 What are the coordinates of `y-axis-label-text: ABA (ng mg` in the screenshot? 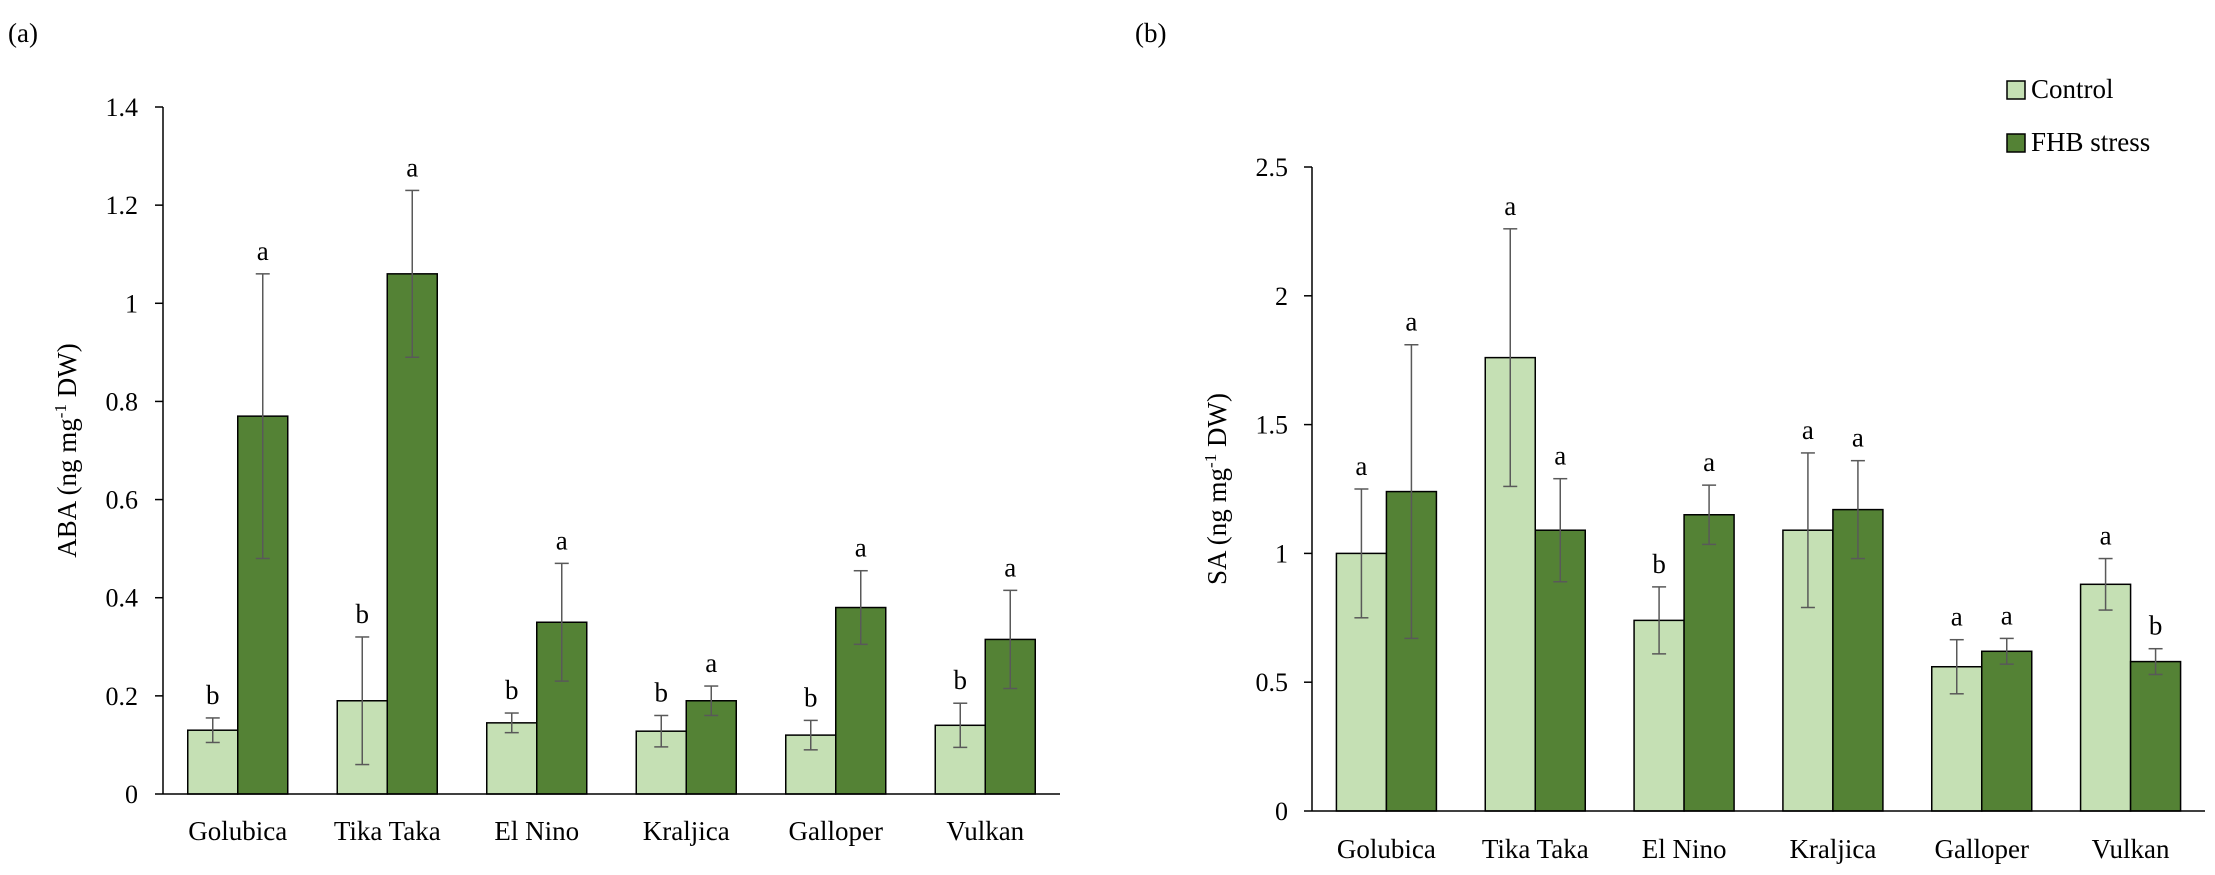 It's located at (67, 488).